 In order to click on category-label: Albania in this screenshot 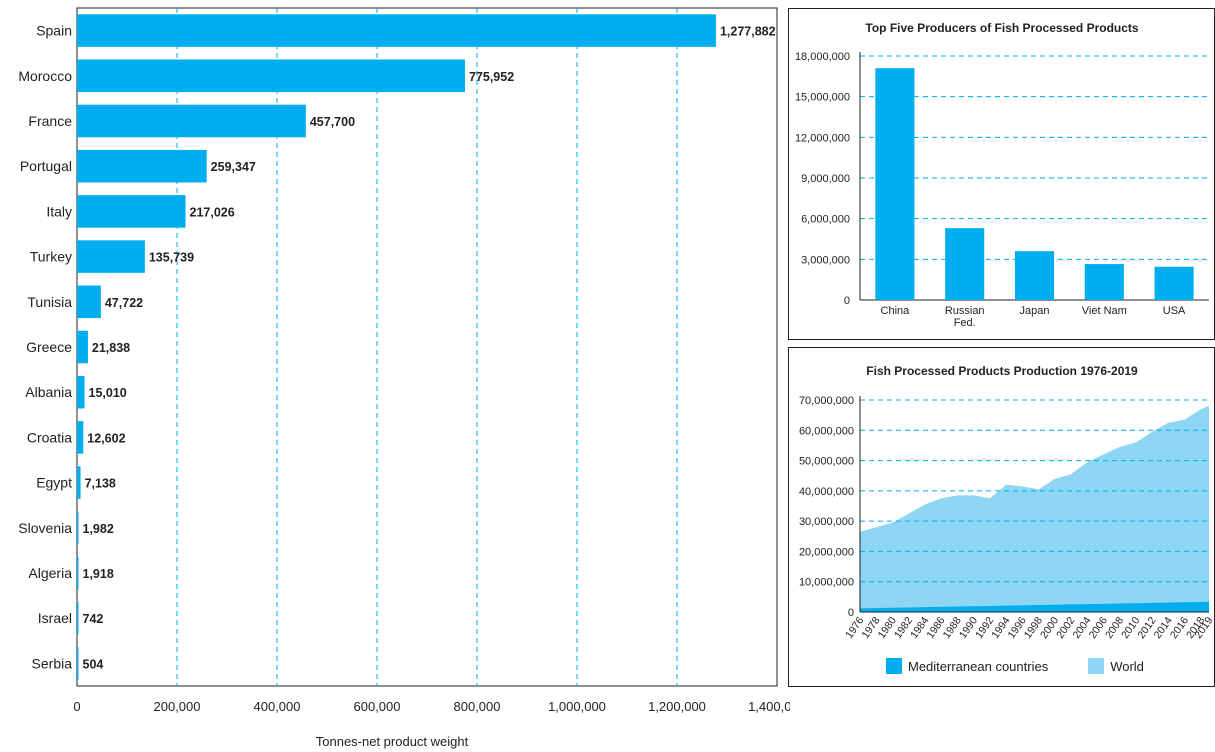, I will do `click(48, 392)`.